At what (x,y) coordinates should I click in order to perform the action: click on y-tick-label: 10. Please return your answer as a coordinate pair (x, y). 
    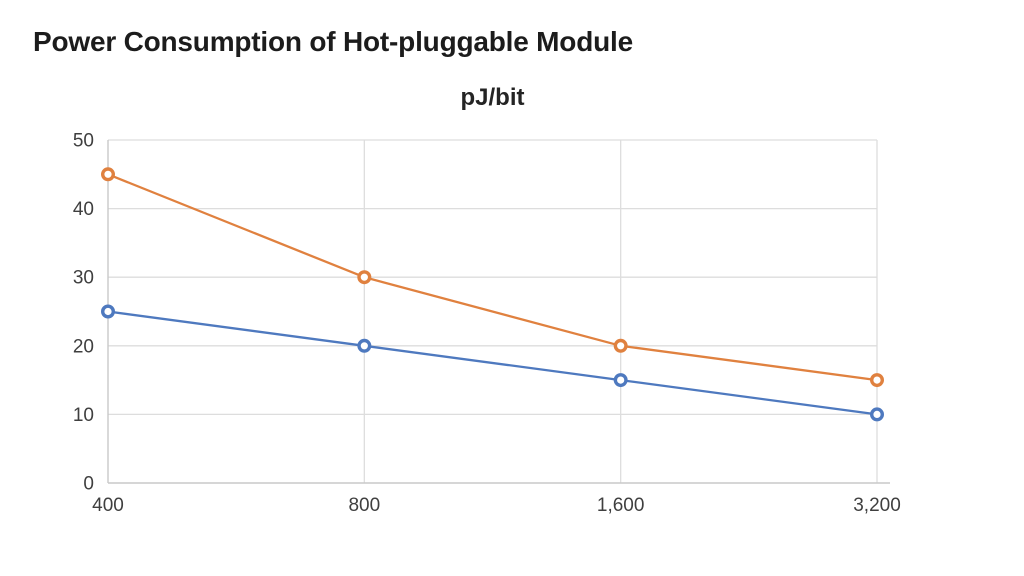
    Looking at the image, I should click on (83, 415).